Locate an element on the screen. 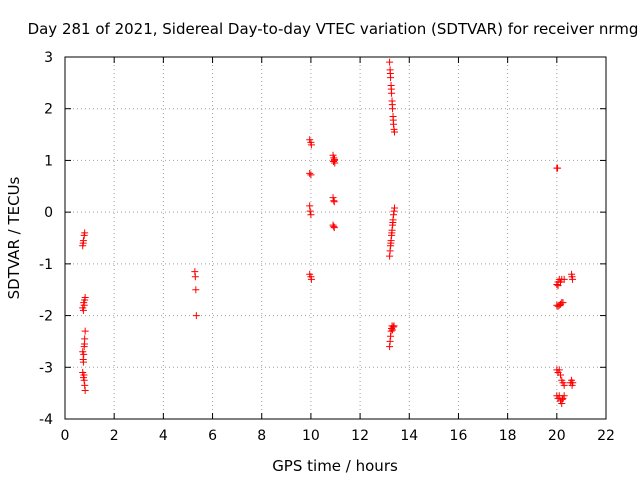  x-tick-label: 14 is located at coordinates (409, 436).